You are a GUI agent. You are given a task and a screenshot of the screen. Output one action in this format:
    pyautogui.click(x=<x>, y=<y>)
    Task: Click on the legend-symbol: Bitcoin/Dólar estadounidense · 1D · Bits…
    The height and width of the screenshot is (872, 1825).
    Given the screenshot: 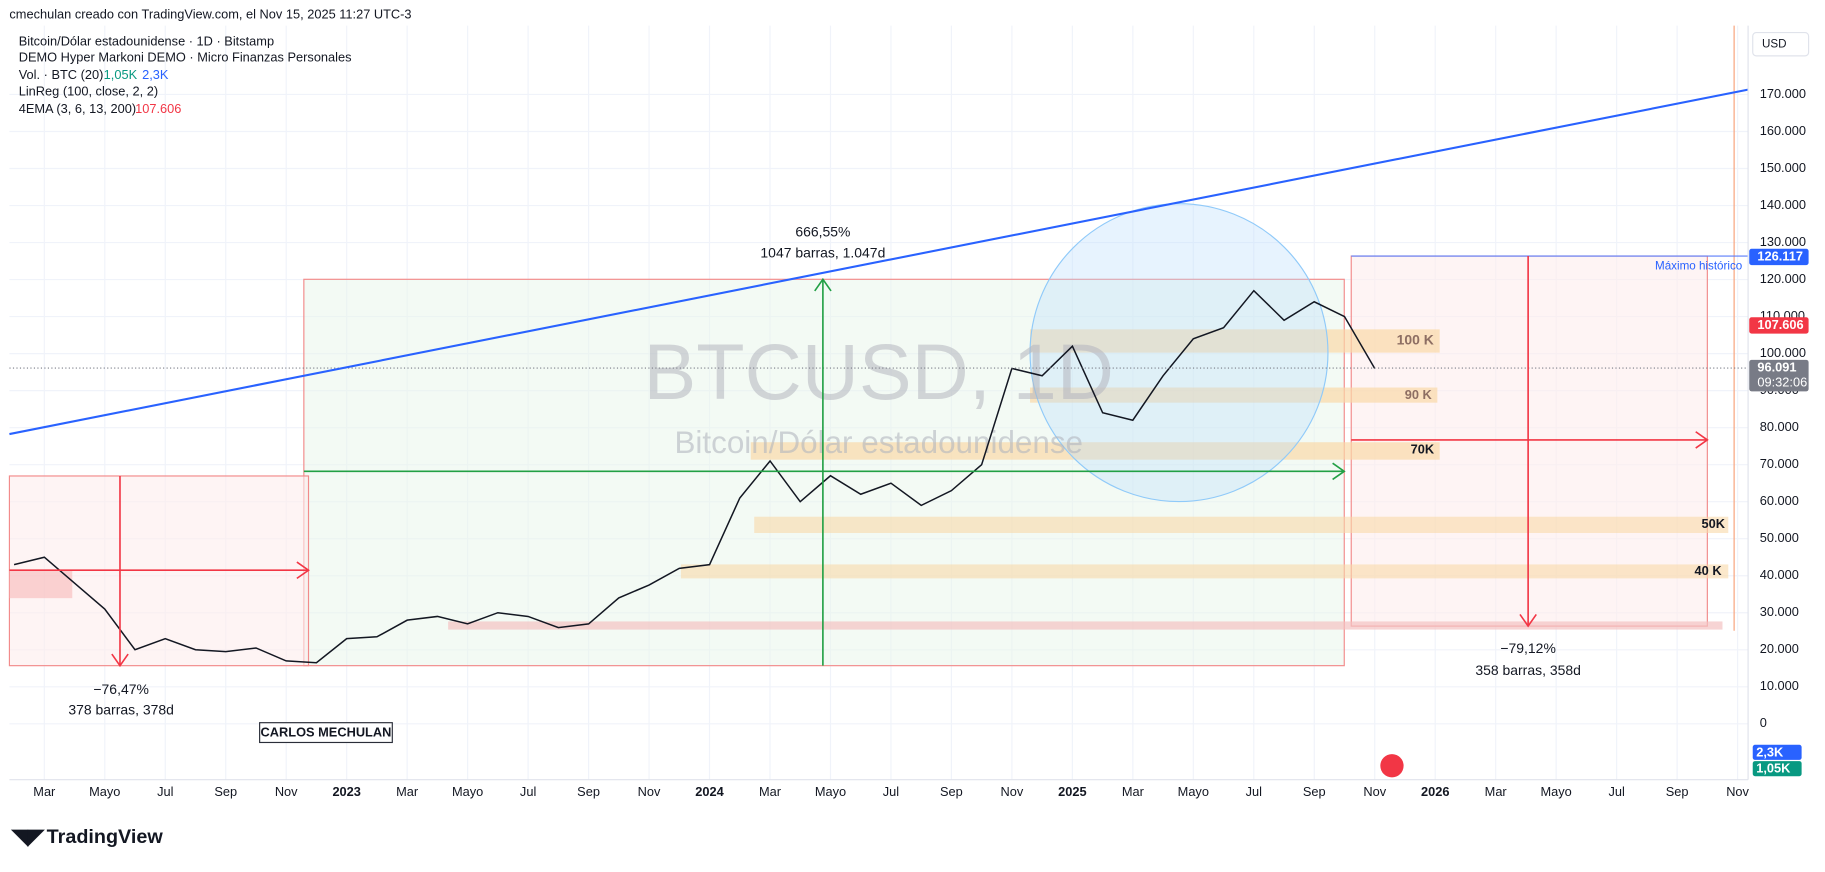 What is the action you would take?
    pyautogui.click(x=146, y=40)
    